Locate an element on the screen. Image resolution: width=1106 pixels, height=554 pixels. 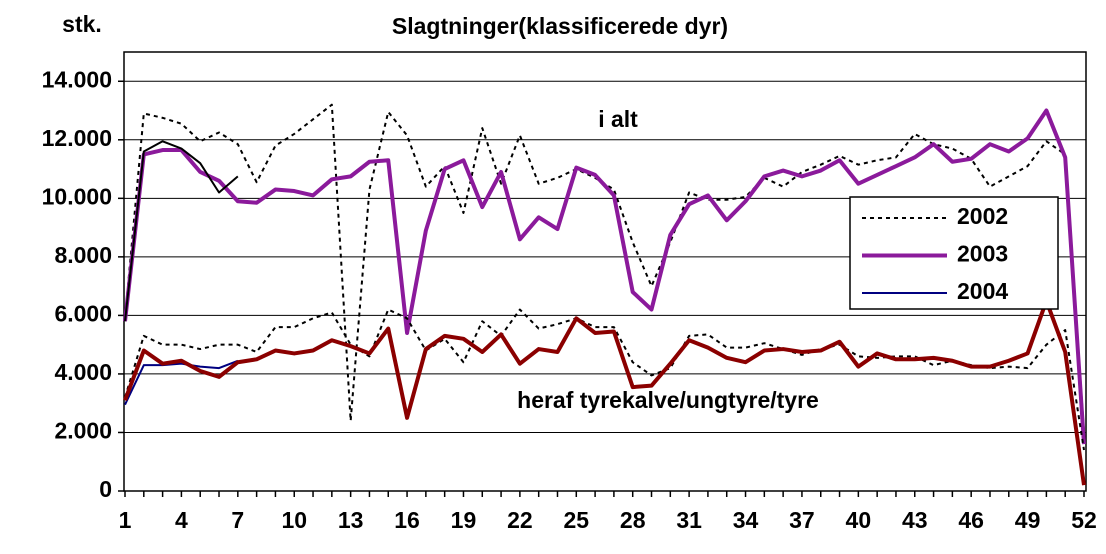
x-tick-label: 22 is located at coordinates (520, 520).